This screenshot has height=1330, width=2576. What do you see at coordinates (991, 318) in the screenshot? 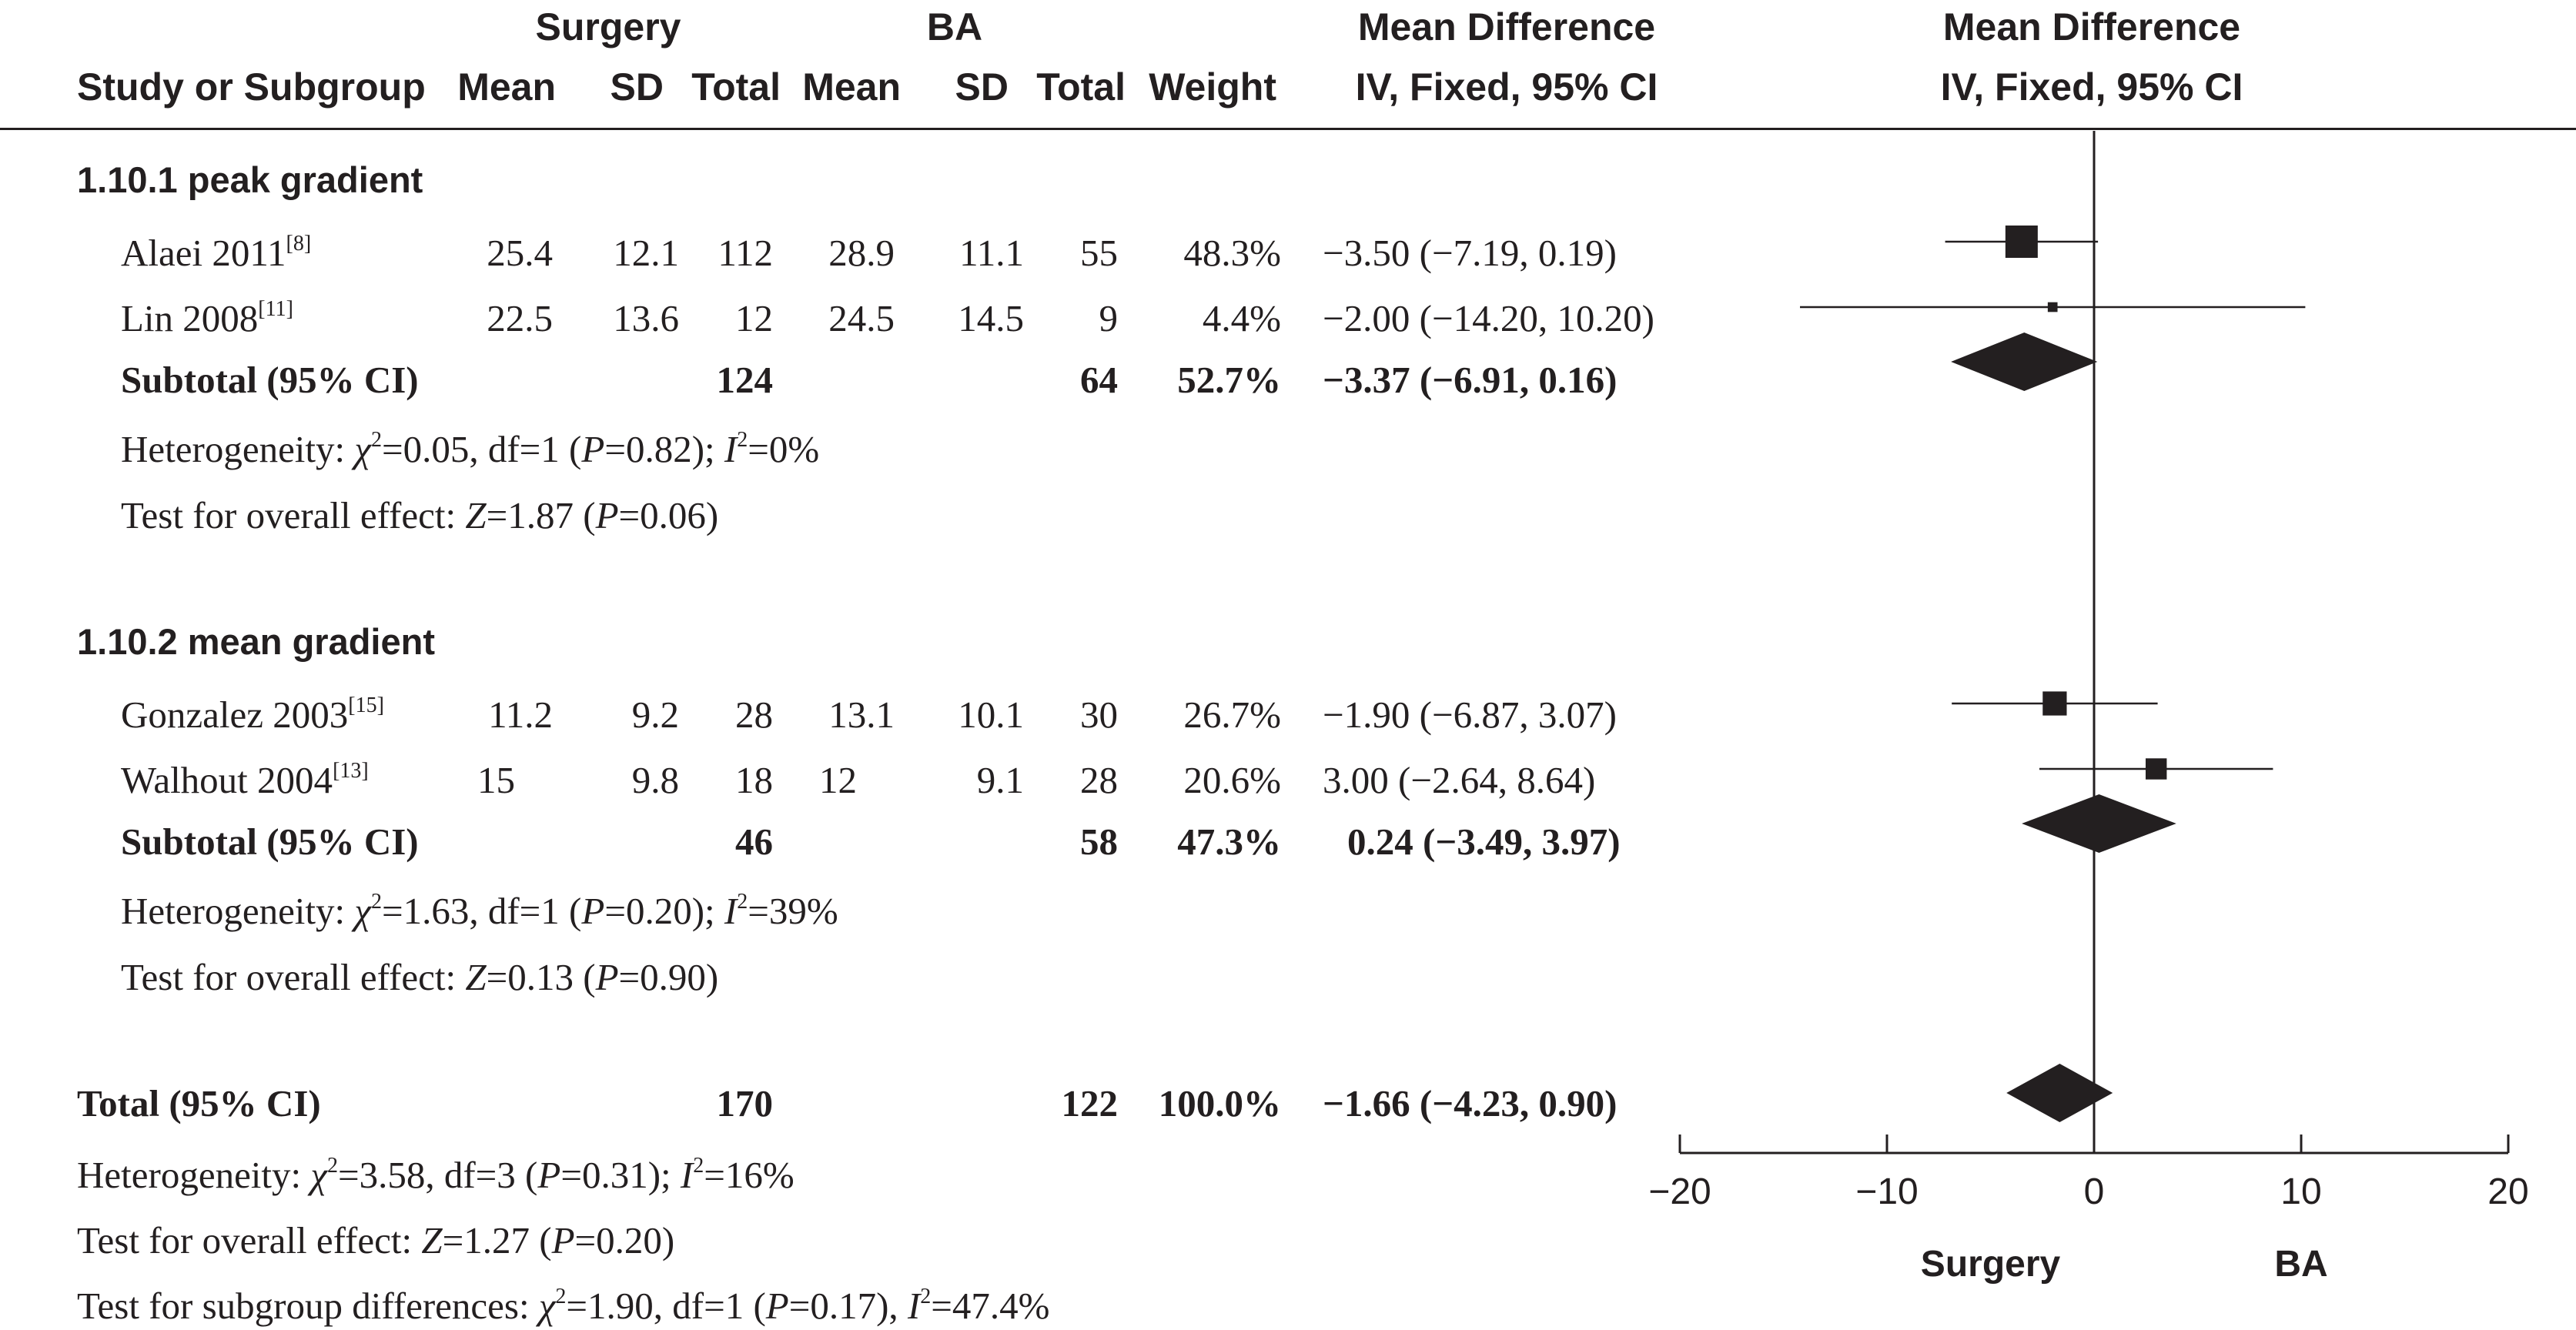
I see `ba-sd: 14.5` at bounding box center [991, 318].